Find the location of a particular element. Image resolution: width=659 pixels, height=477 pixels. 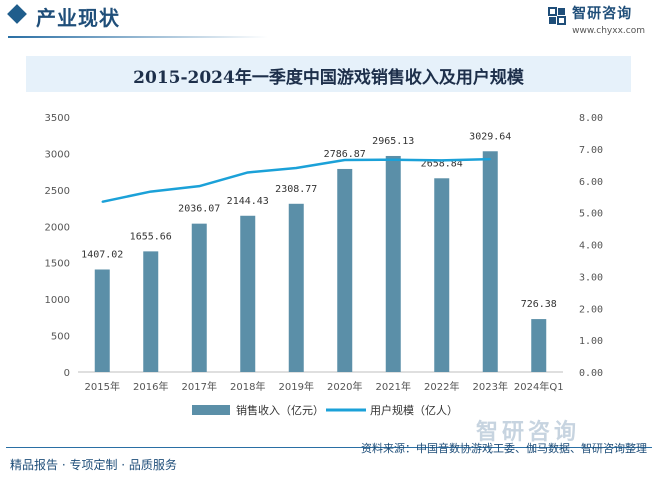

y-left-tick-label: 1000 is located at coordinates (57, 300).